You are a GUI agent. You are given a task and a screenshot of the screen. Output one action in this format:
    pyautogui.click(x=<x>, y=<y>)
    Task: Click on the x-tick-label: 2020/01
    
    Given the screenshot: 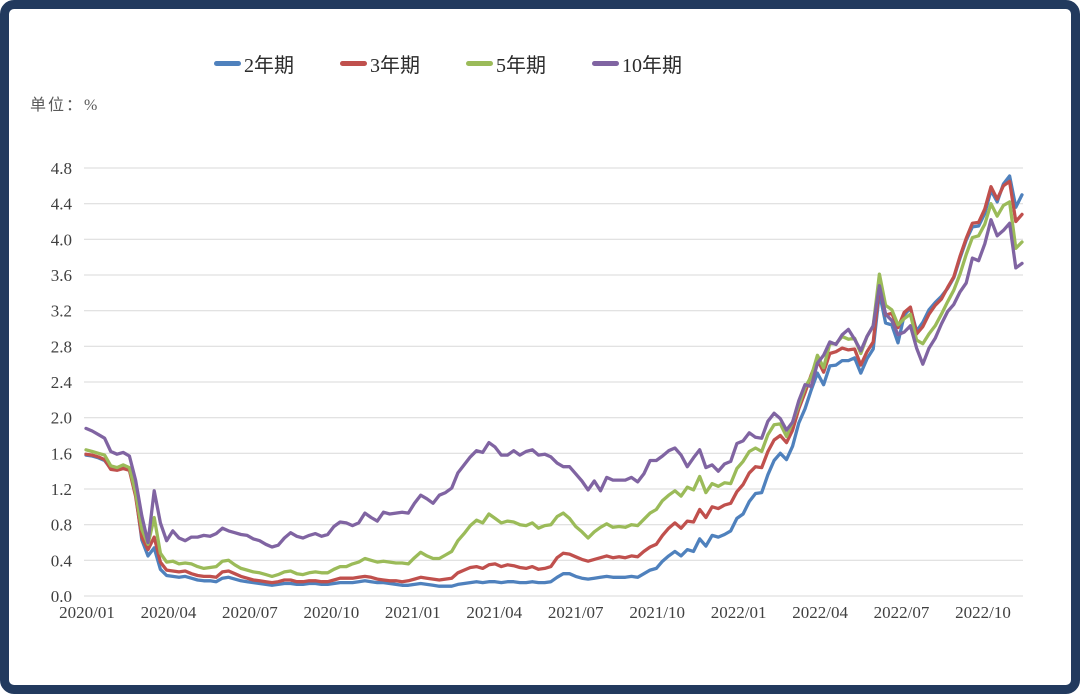 What is the action you would take?
    pyautogui.click(x=87, y=612)
    